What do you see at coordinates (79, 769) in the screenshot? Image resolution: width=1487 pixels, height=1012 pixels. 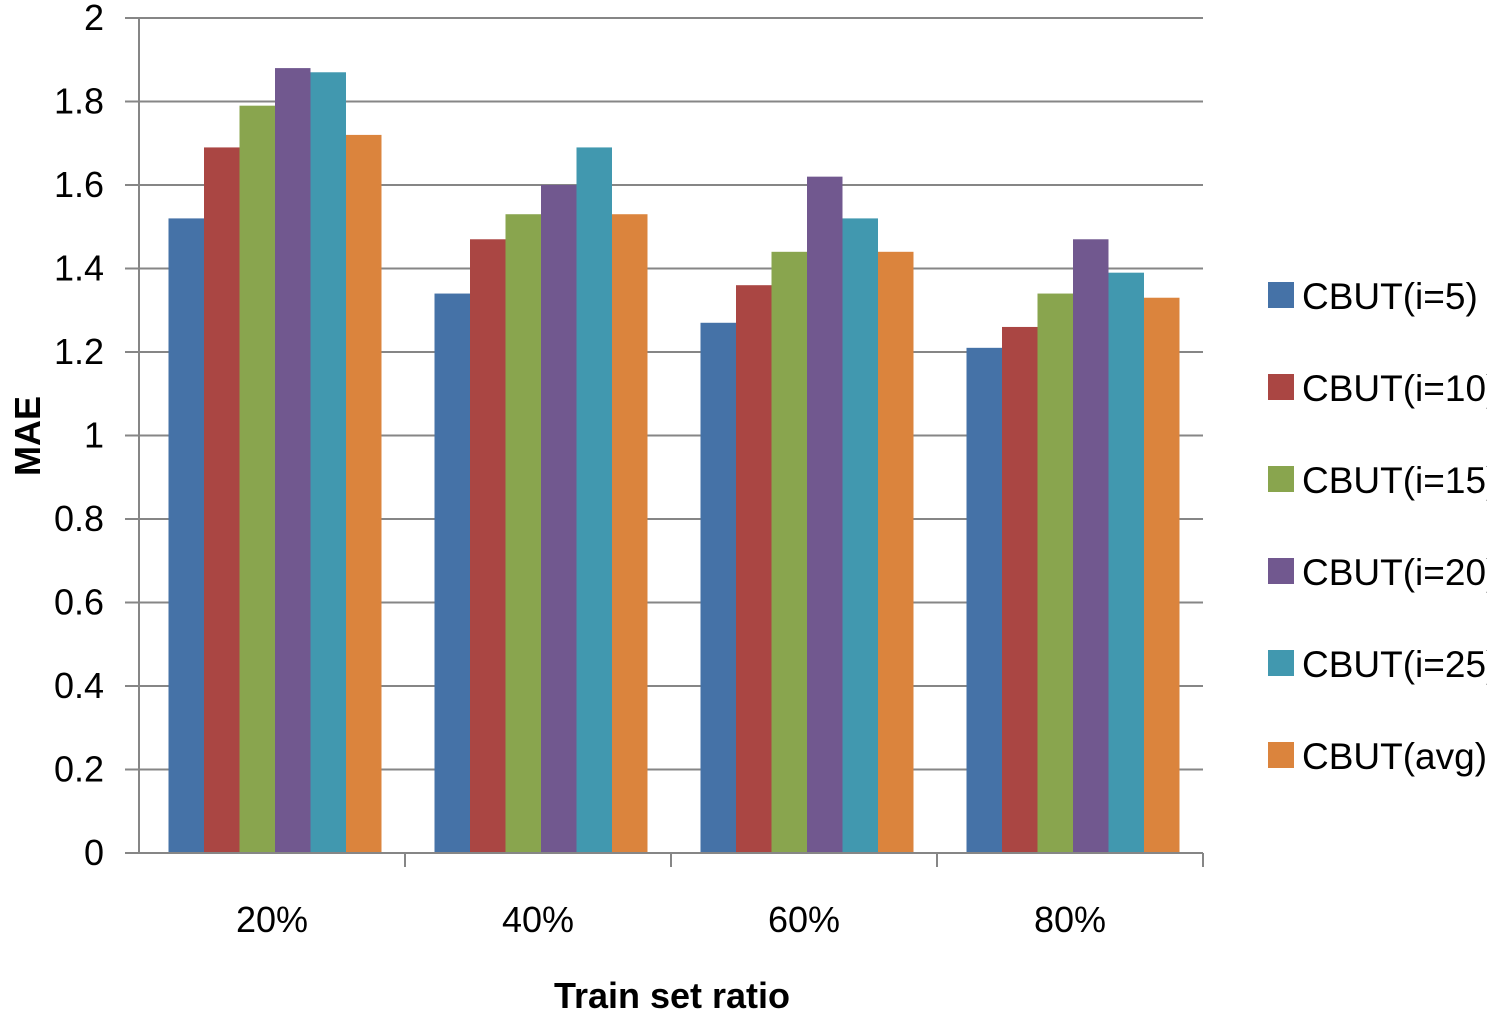 I see `y-tick-label: 0.2` at bounding box center [79, 769].